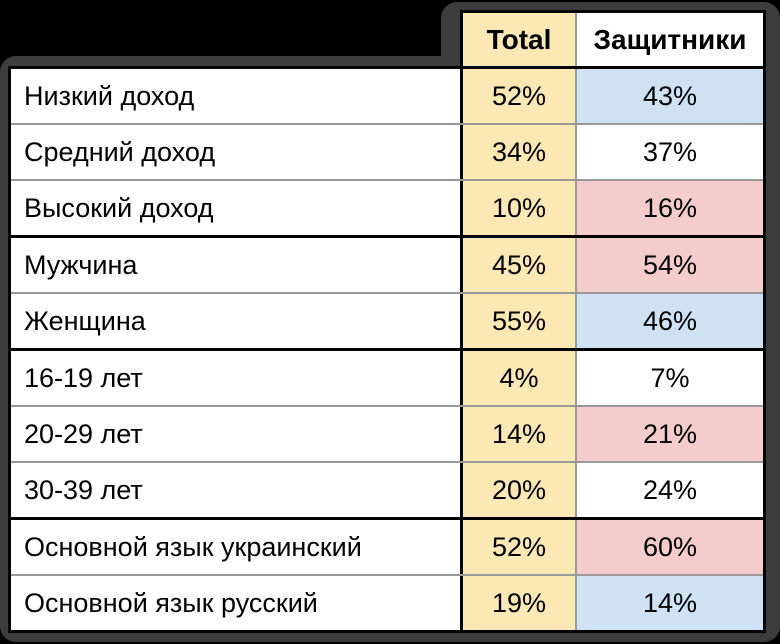 This screenshot has width=780, height=644. I want to click on defenders-value: 21%, so click(669, 434).